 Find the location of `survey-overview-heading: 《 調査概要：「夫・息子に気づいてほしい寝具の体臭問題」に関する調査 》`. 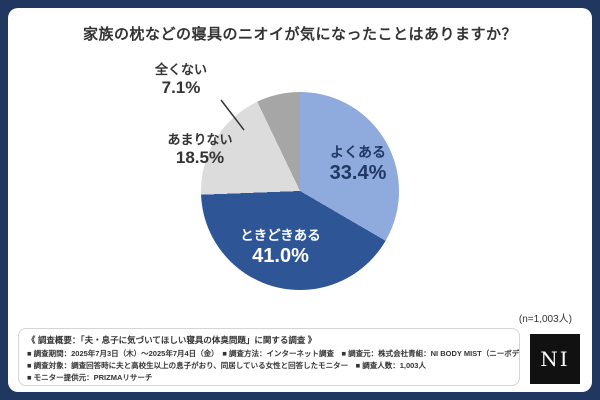

survey-overview-heading: 《 調査概要：「夫・息子に気づいてほしい寝具の体臭問題」に関する調査 》 is located at coordinates (172, 340).